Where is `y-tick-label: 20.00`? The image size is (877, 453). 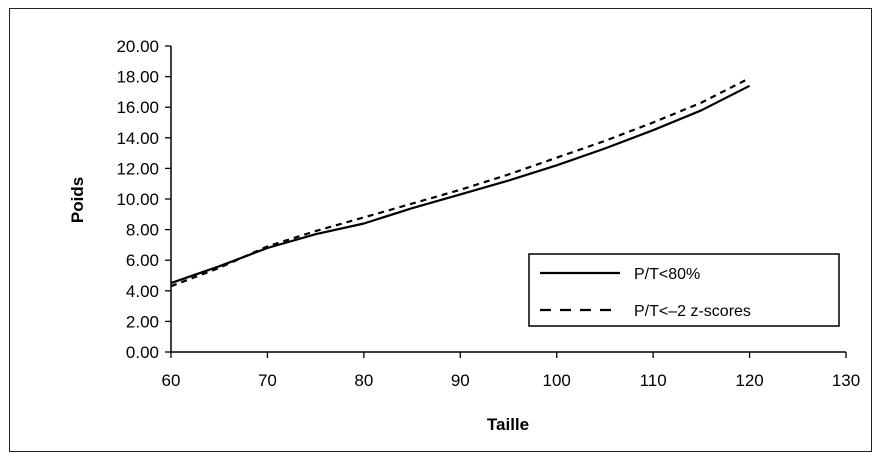 y-tick-label: 20.00 is located at coordinates (137, 46).